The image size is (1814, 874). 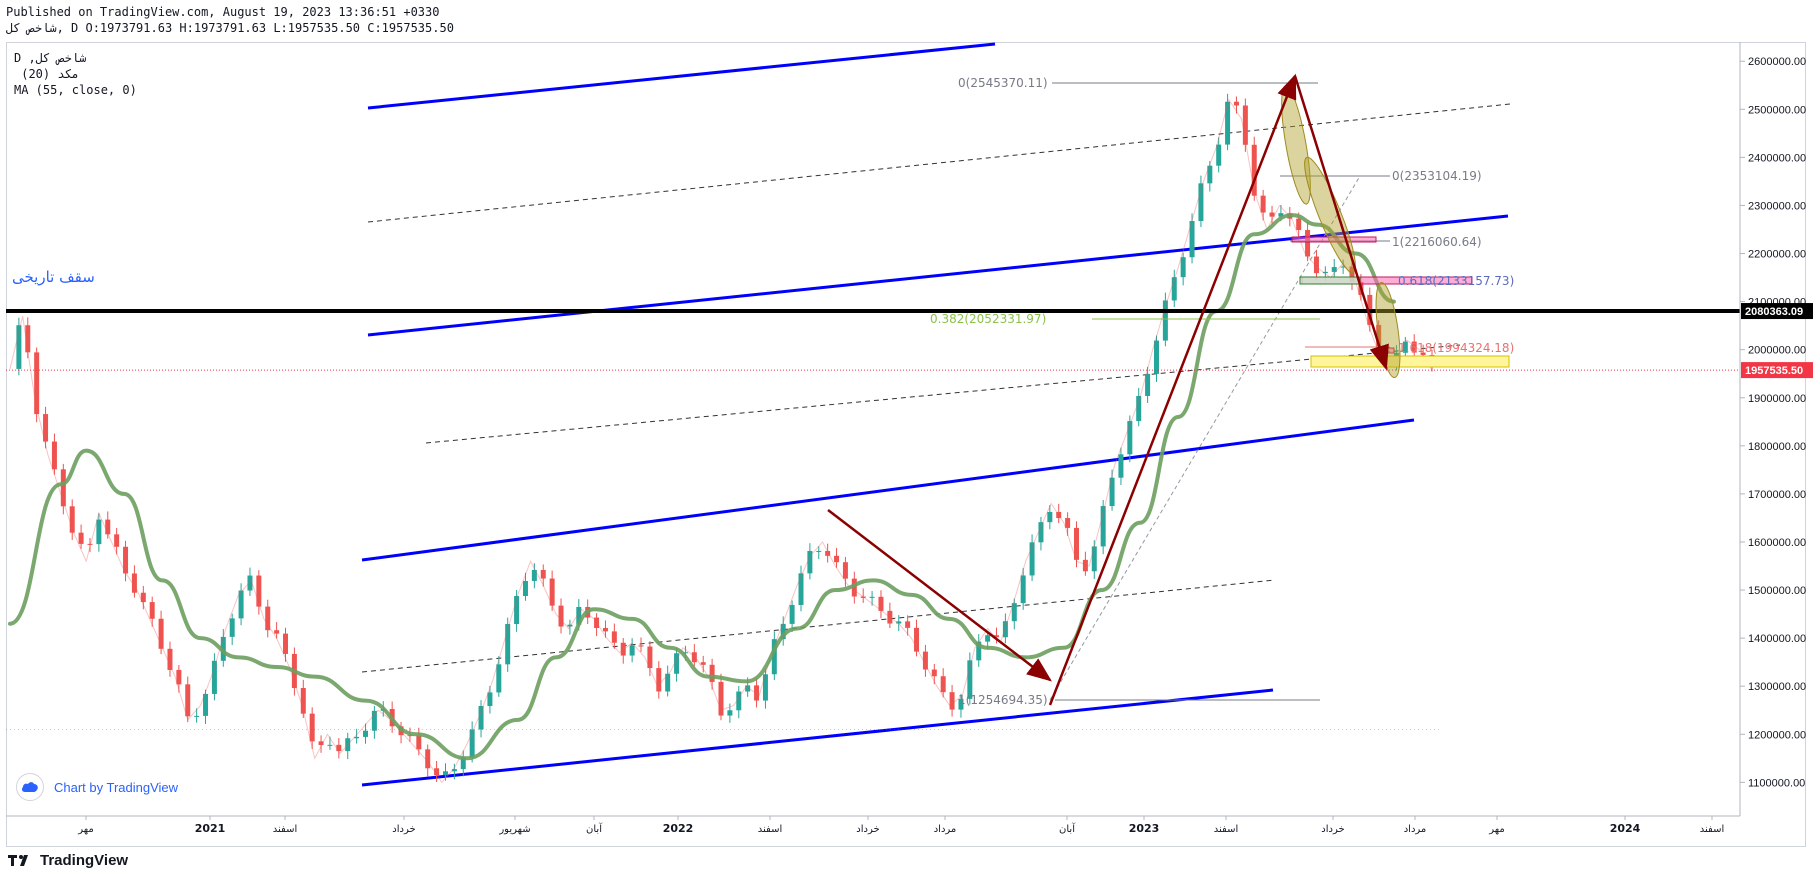 What do you see at coordinates (1003, 83) in the screenshot?
I see `fib-label-0-top: 0(2545370.11)` at bounding box center [1003, 83].